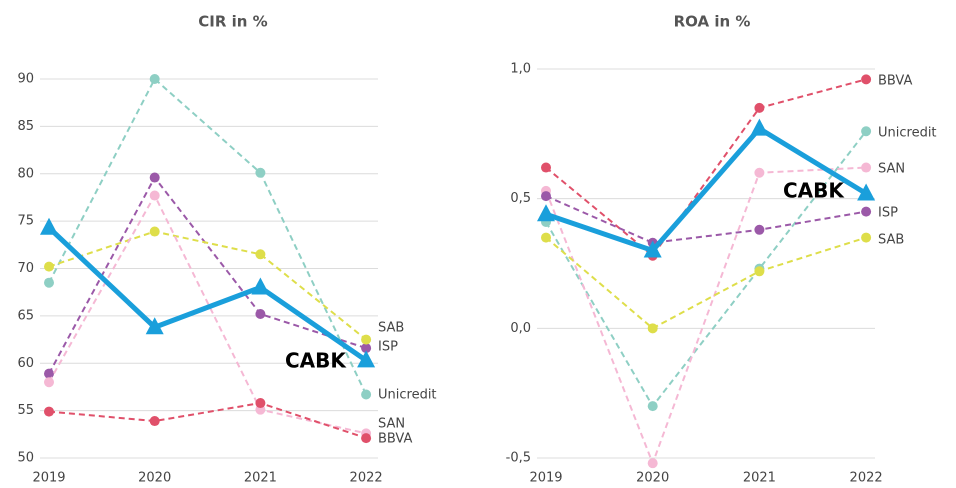 This screenshot has width=956, height=488. I want to click on chart-title: CIR in %, so click(232, 22).